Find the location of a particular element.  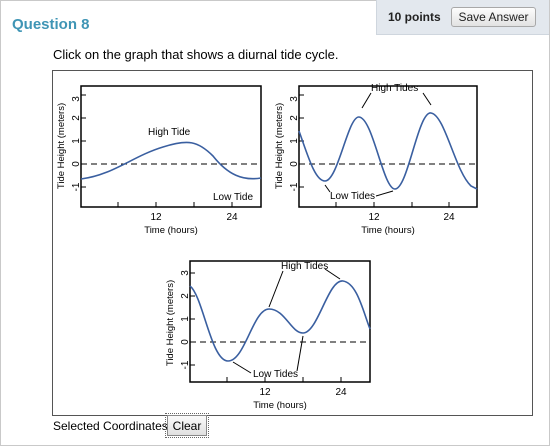

graph2-ylabel: Tide Height (meters) is located at coordinates (279, 146).